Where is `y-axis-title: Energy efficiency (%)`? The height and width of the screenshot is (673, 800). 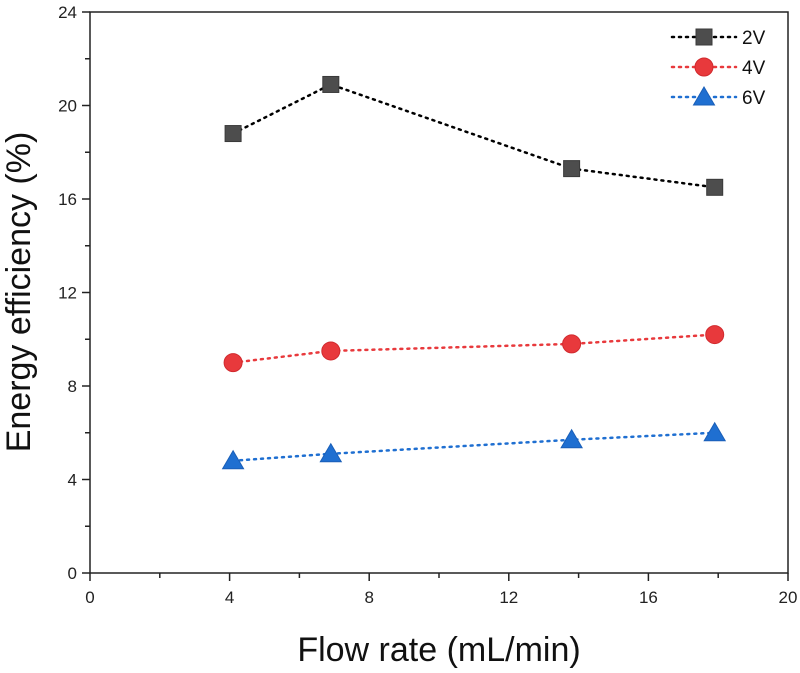
y-axis-title: Energy efficiency (%) is located at coordinates (19, 292).